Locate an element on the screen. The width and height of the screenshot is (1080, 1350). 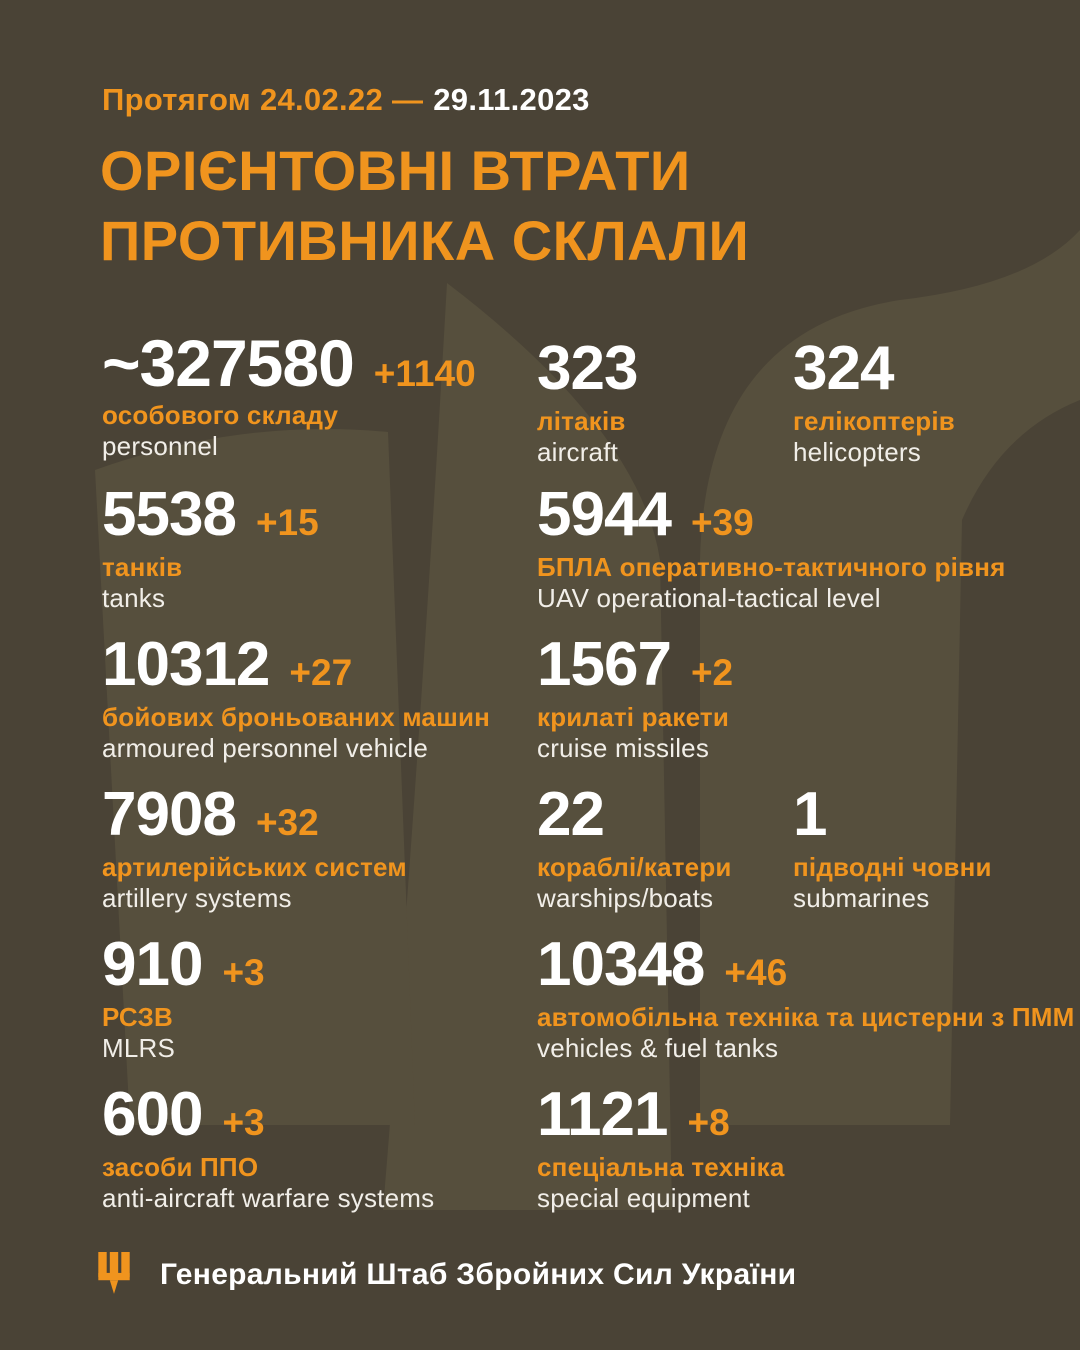
stat-submarines: 1 підводні човни submarines is located at coordinates (933, 847).